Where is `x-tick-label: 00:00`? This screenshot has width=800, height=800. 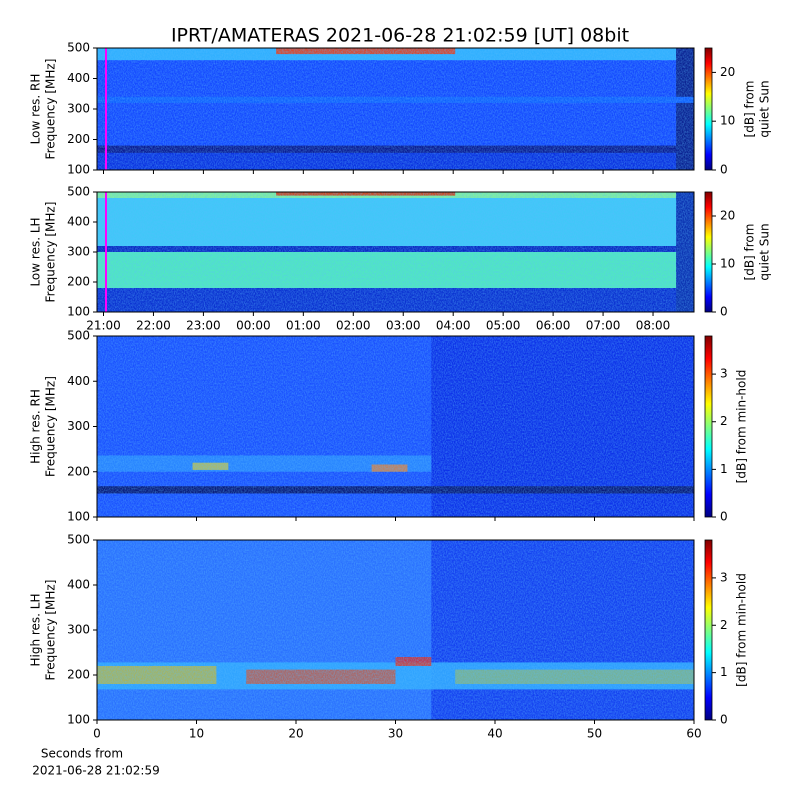 x-tick-label: 00:00 is located at coordinates (253, 326).